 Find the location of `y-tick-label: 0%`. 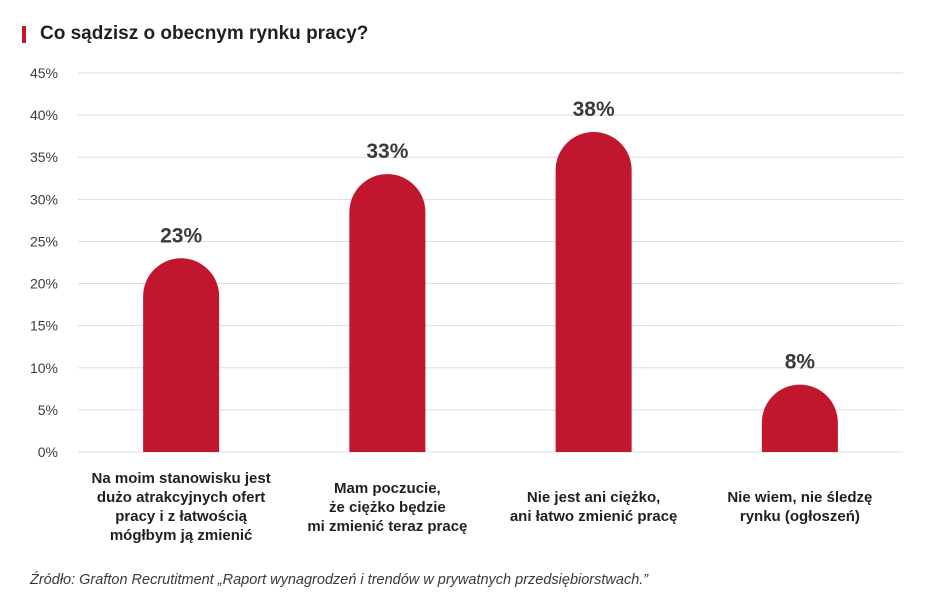

y-tick-label: 0% is located at coordinates (48, 452).